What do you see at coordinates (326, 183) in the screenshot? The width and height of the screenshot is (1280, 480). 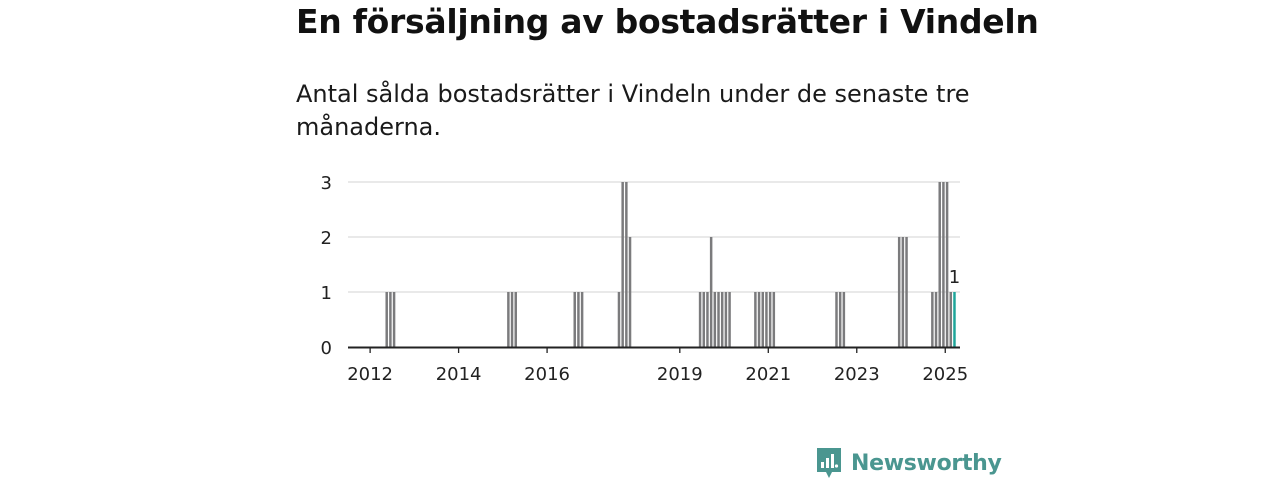 I see `y-tick-label: 3` at bounding box center [326, 183].